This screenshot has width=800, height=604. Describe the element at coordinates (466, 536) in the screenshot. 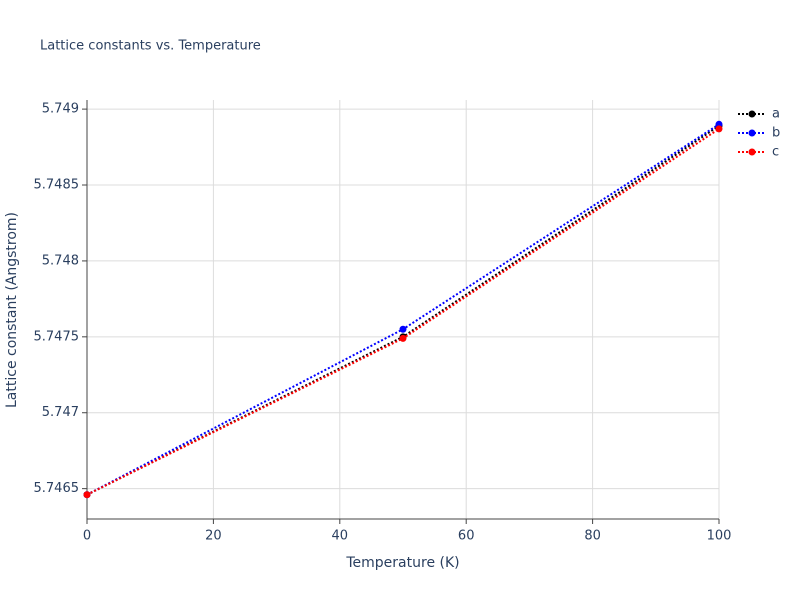

I see `x-tick-label: 60` at that location.